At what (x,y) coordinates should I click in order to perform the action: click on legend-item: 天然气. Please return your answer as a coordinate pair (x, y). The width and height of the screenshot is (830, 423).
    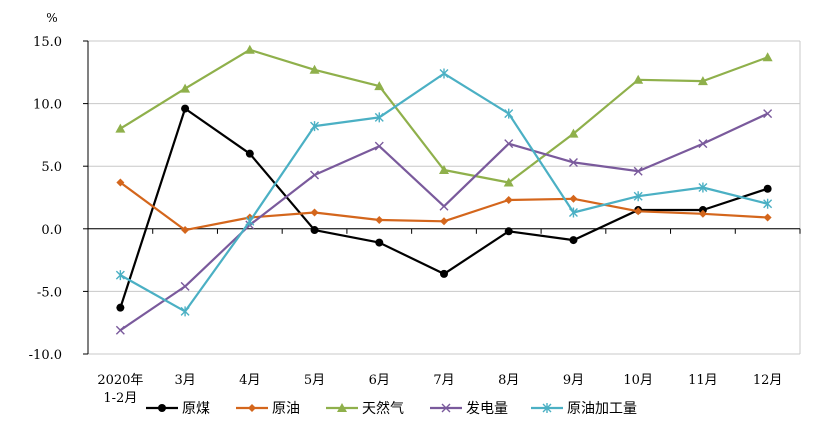
    Looking at the image, I should click on (365, 408).